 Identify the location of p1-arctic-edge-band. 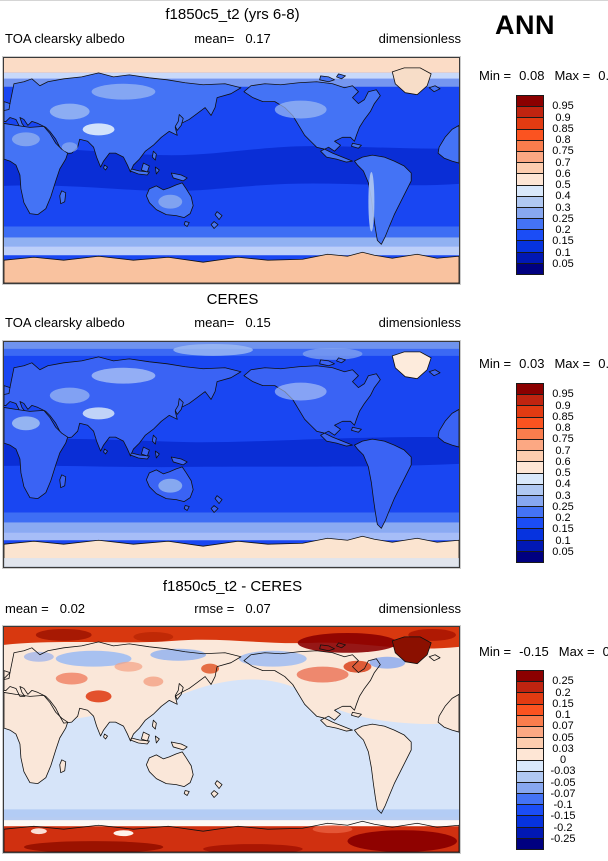
(231, 75).